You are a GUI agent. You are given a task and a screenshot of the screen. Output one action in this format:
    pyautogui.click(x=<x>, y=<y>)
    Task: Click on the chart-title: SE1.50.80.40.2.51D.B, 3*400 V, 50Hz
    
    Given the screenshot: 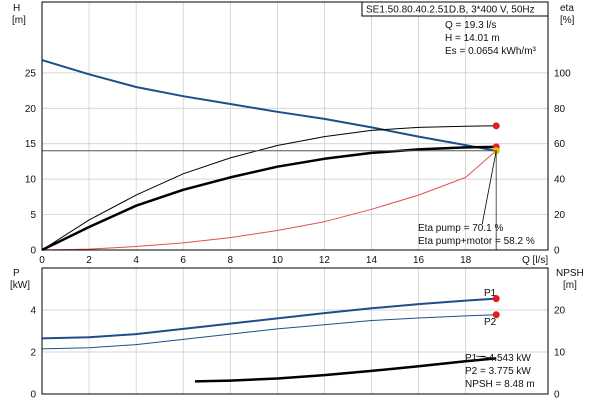 What is the action you would take?
    pyautogui.click(x=450, y=10)
    